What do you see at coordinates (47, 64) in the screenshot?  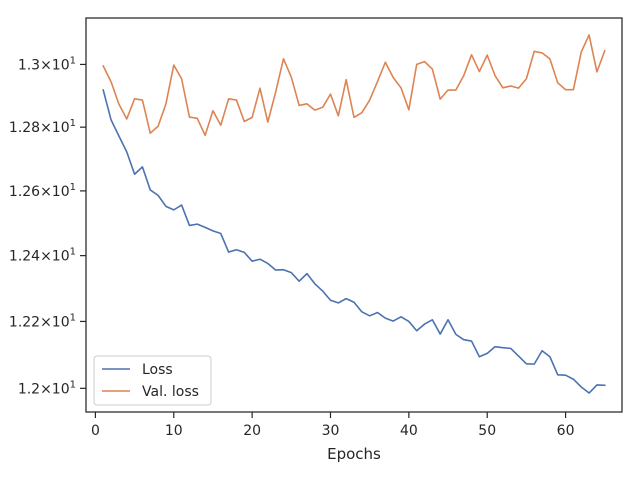 I see `y-tick-label: 1.3×10¹` at bounding box center [47, 64].